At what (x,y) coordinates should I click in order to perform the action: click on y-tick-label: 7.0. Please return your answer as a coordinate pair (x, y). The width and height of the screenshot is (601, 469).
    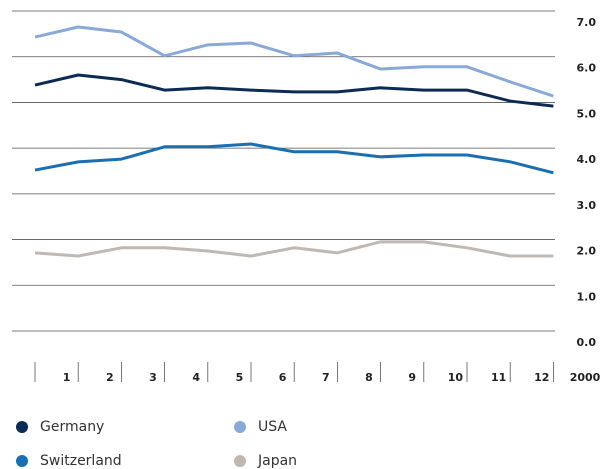
    Looking at the image, I should click on (587, 22).